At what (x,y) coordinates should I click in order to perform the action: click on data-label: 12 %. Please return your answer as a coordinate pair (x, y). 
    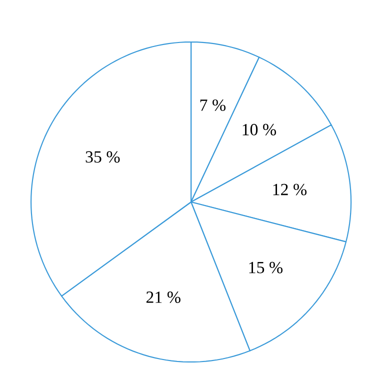
    Looking at the image, I should click on (290, 190).